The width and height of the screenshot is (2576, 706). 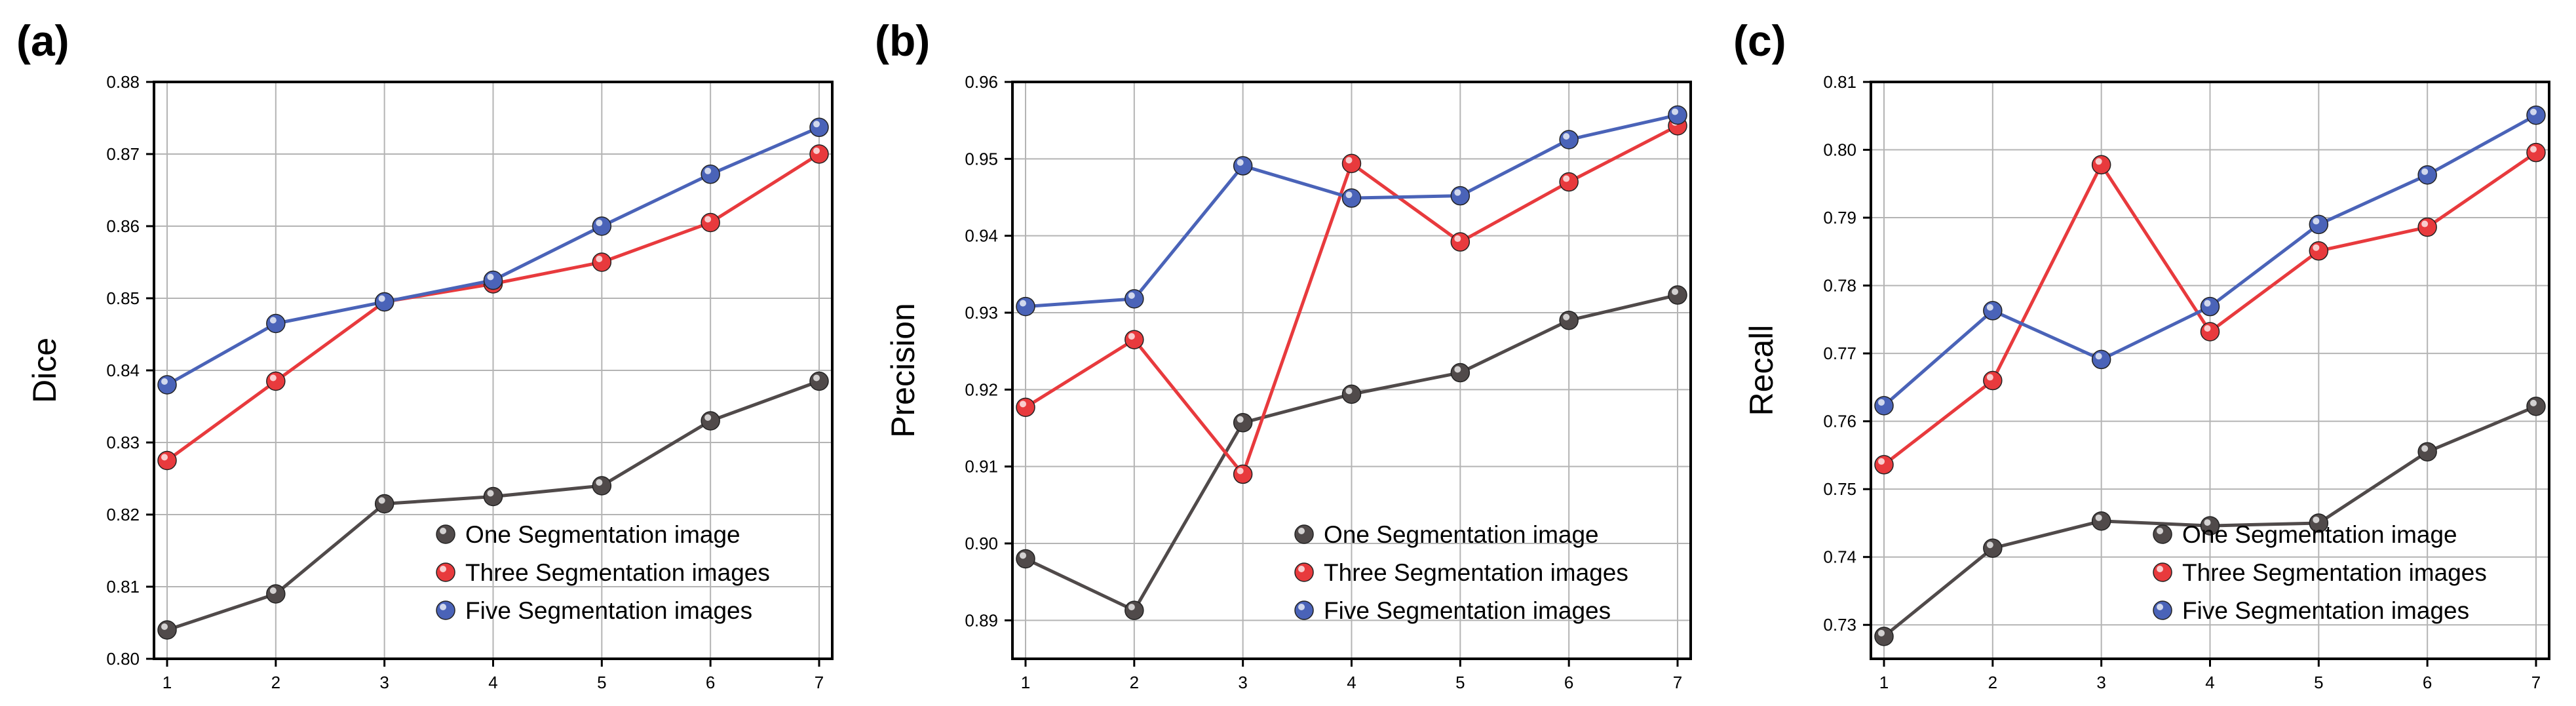 What do you see at coordinates (123, 514) in the screenshot?
I see `y-tick-label: 0.82` at bounding box center [123, 514].